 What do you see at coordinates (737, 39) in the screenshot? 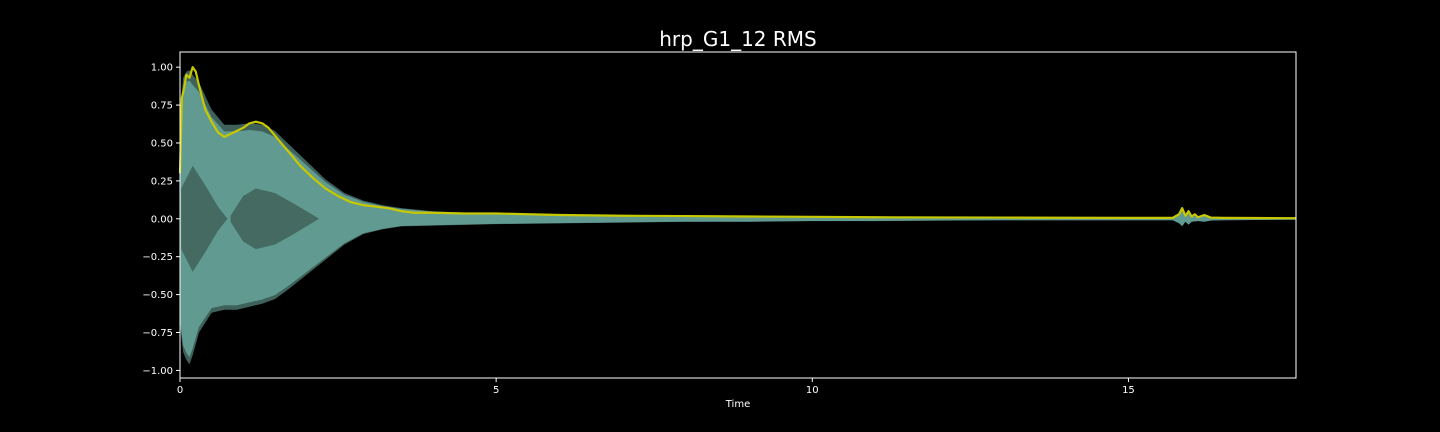
I see `chart-title: hrp_G1_12 RMS` at bounding box center [737, 39].